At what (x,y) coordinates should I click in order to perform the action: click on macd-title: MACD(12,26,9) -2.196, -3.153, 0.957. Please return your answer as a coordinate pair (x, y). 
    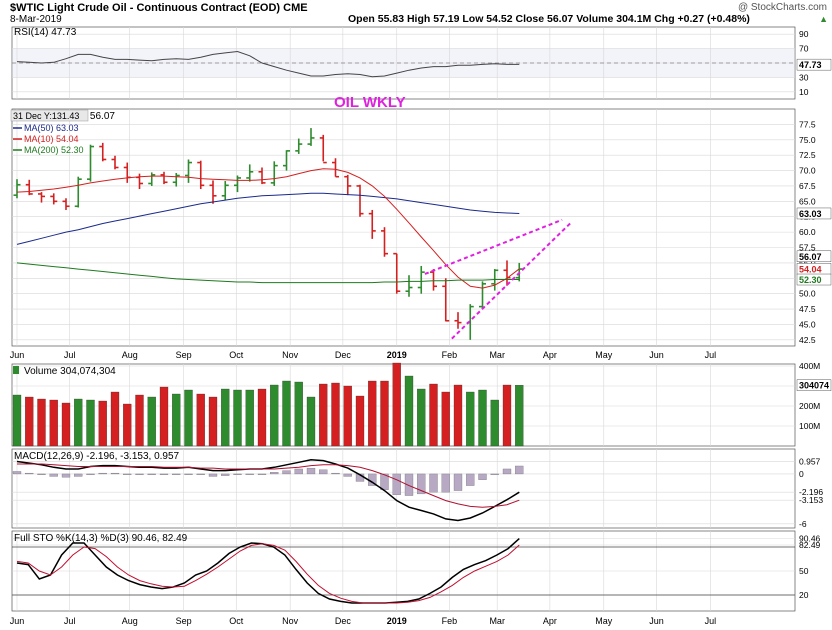
    Looking at the image, I should click on (97, 456).